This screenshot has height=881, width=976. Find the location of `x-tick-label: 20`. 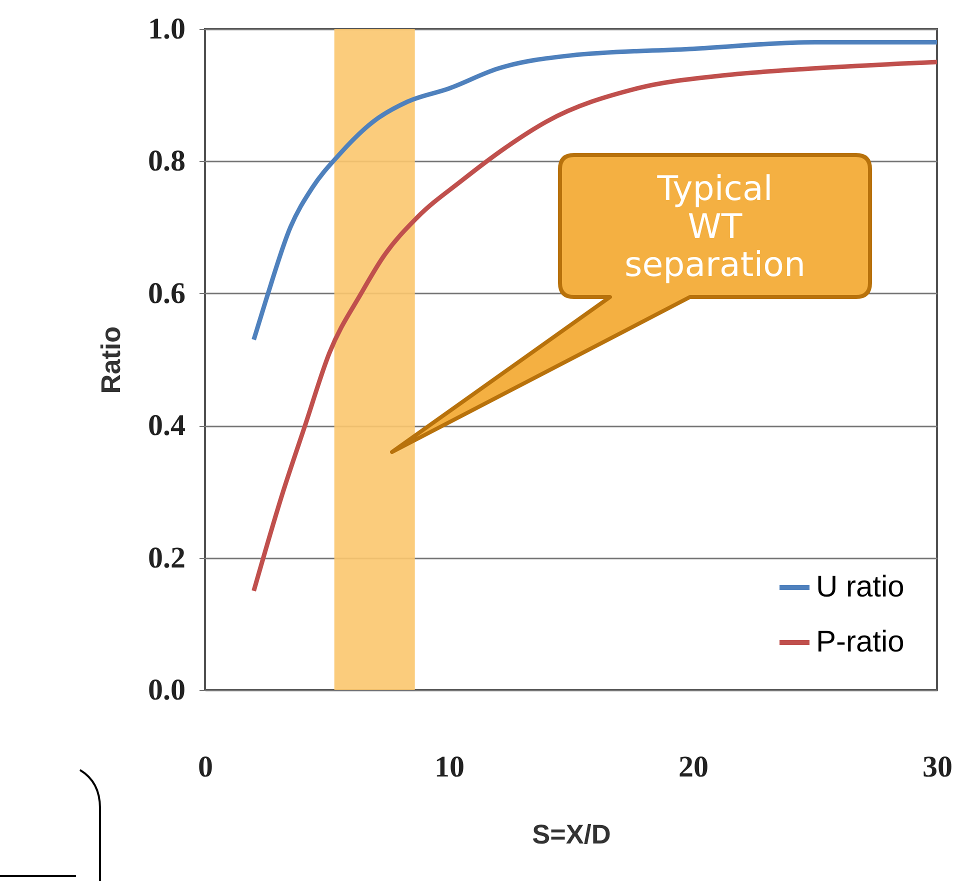

x-tick-label: 20 is located at coordinates (693, 767).